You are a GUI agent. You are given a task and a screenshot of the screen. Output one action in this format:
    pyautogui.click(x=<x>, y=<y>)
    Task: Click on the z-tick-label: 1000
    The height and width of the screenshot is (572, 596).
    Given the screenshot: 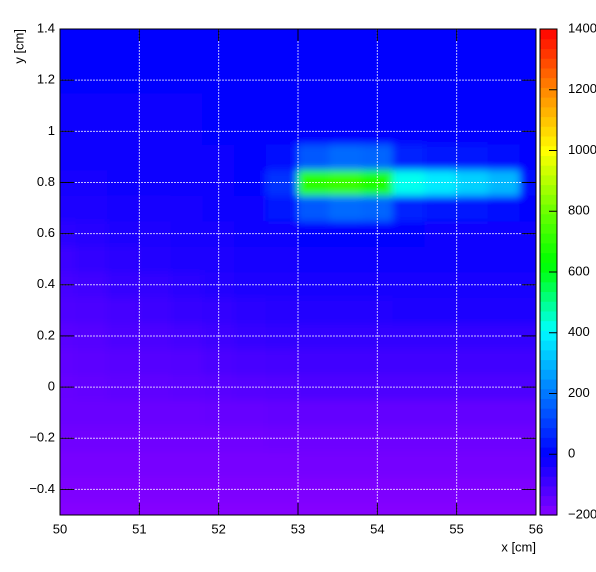 What is the action you would take?
    pyautogui.click(x=582, y=149)
    